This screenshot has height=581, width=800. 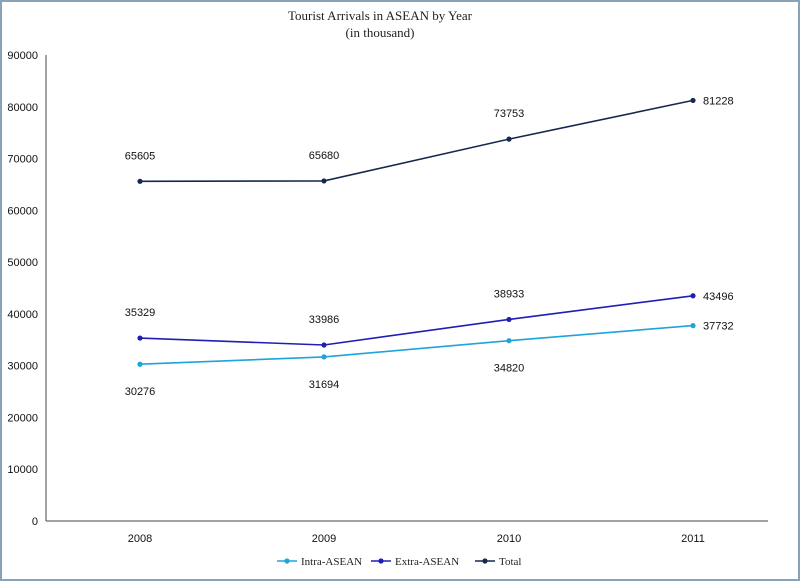 What do you see at coordinates (324, 156) in the screenshot?
I see `data-label: 65680` at bounding box center [324, 156].